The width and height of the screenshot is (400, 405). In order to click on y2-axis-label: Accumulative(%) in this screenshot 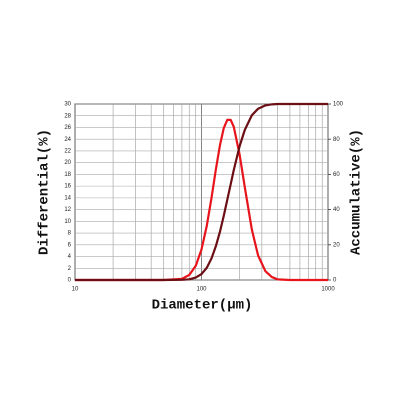, I will do `click(357, 192)`.